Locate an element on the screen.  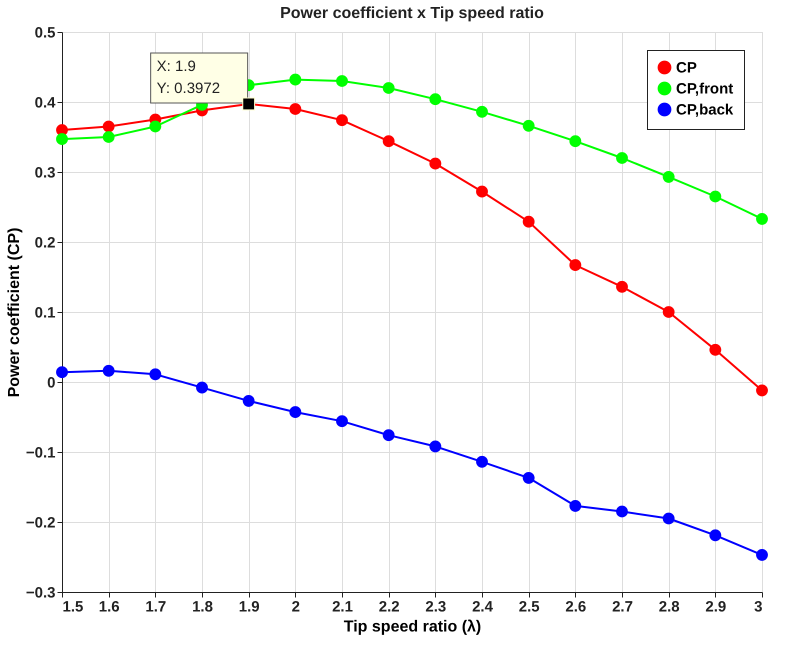
x-tick-label: 2.7 is located at coordinates (622, 607).